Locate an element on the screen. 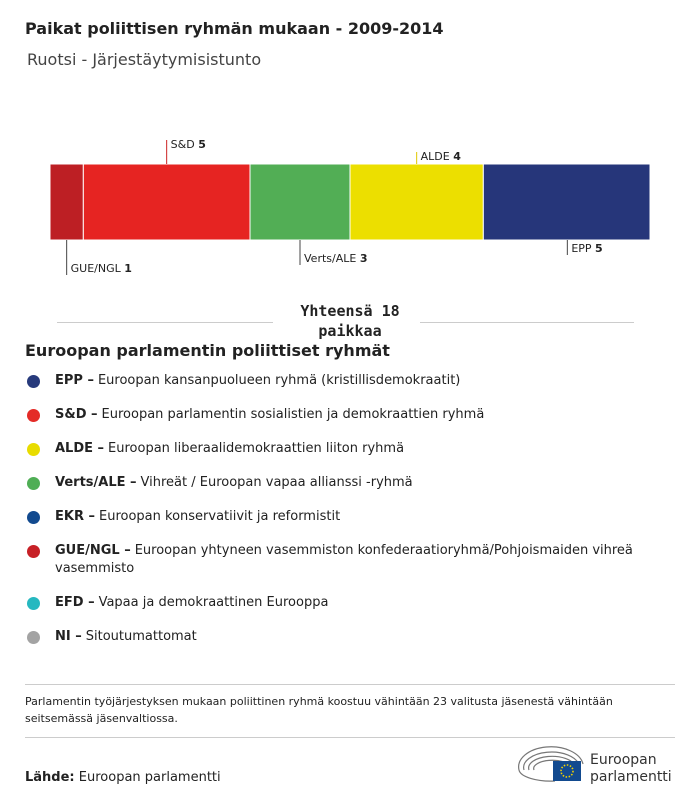 The image size is (700, 804). legend-abbr: ALDE – is located at coordinates (80, 448).